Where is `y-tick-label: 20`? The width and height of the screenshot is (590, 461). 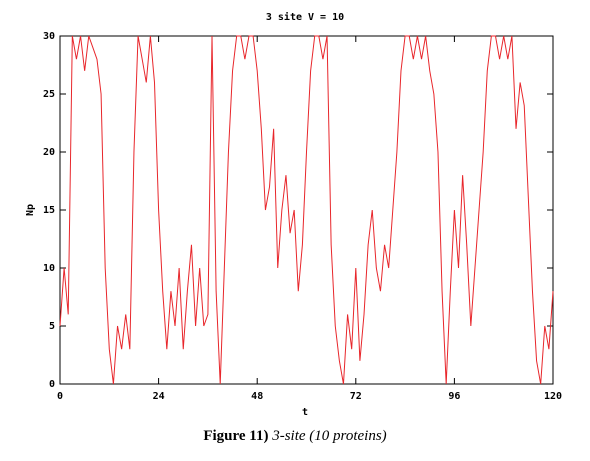
y-tick-label: 20 is located at coordinates (49, 152).